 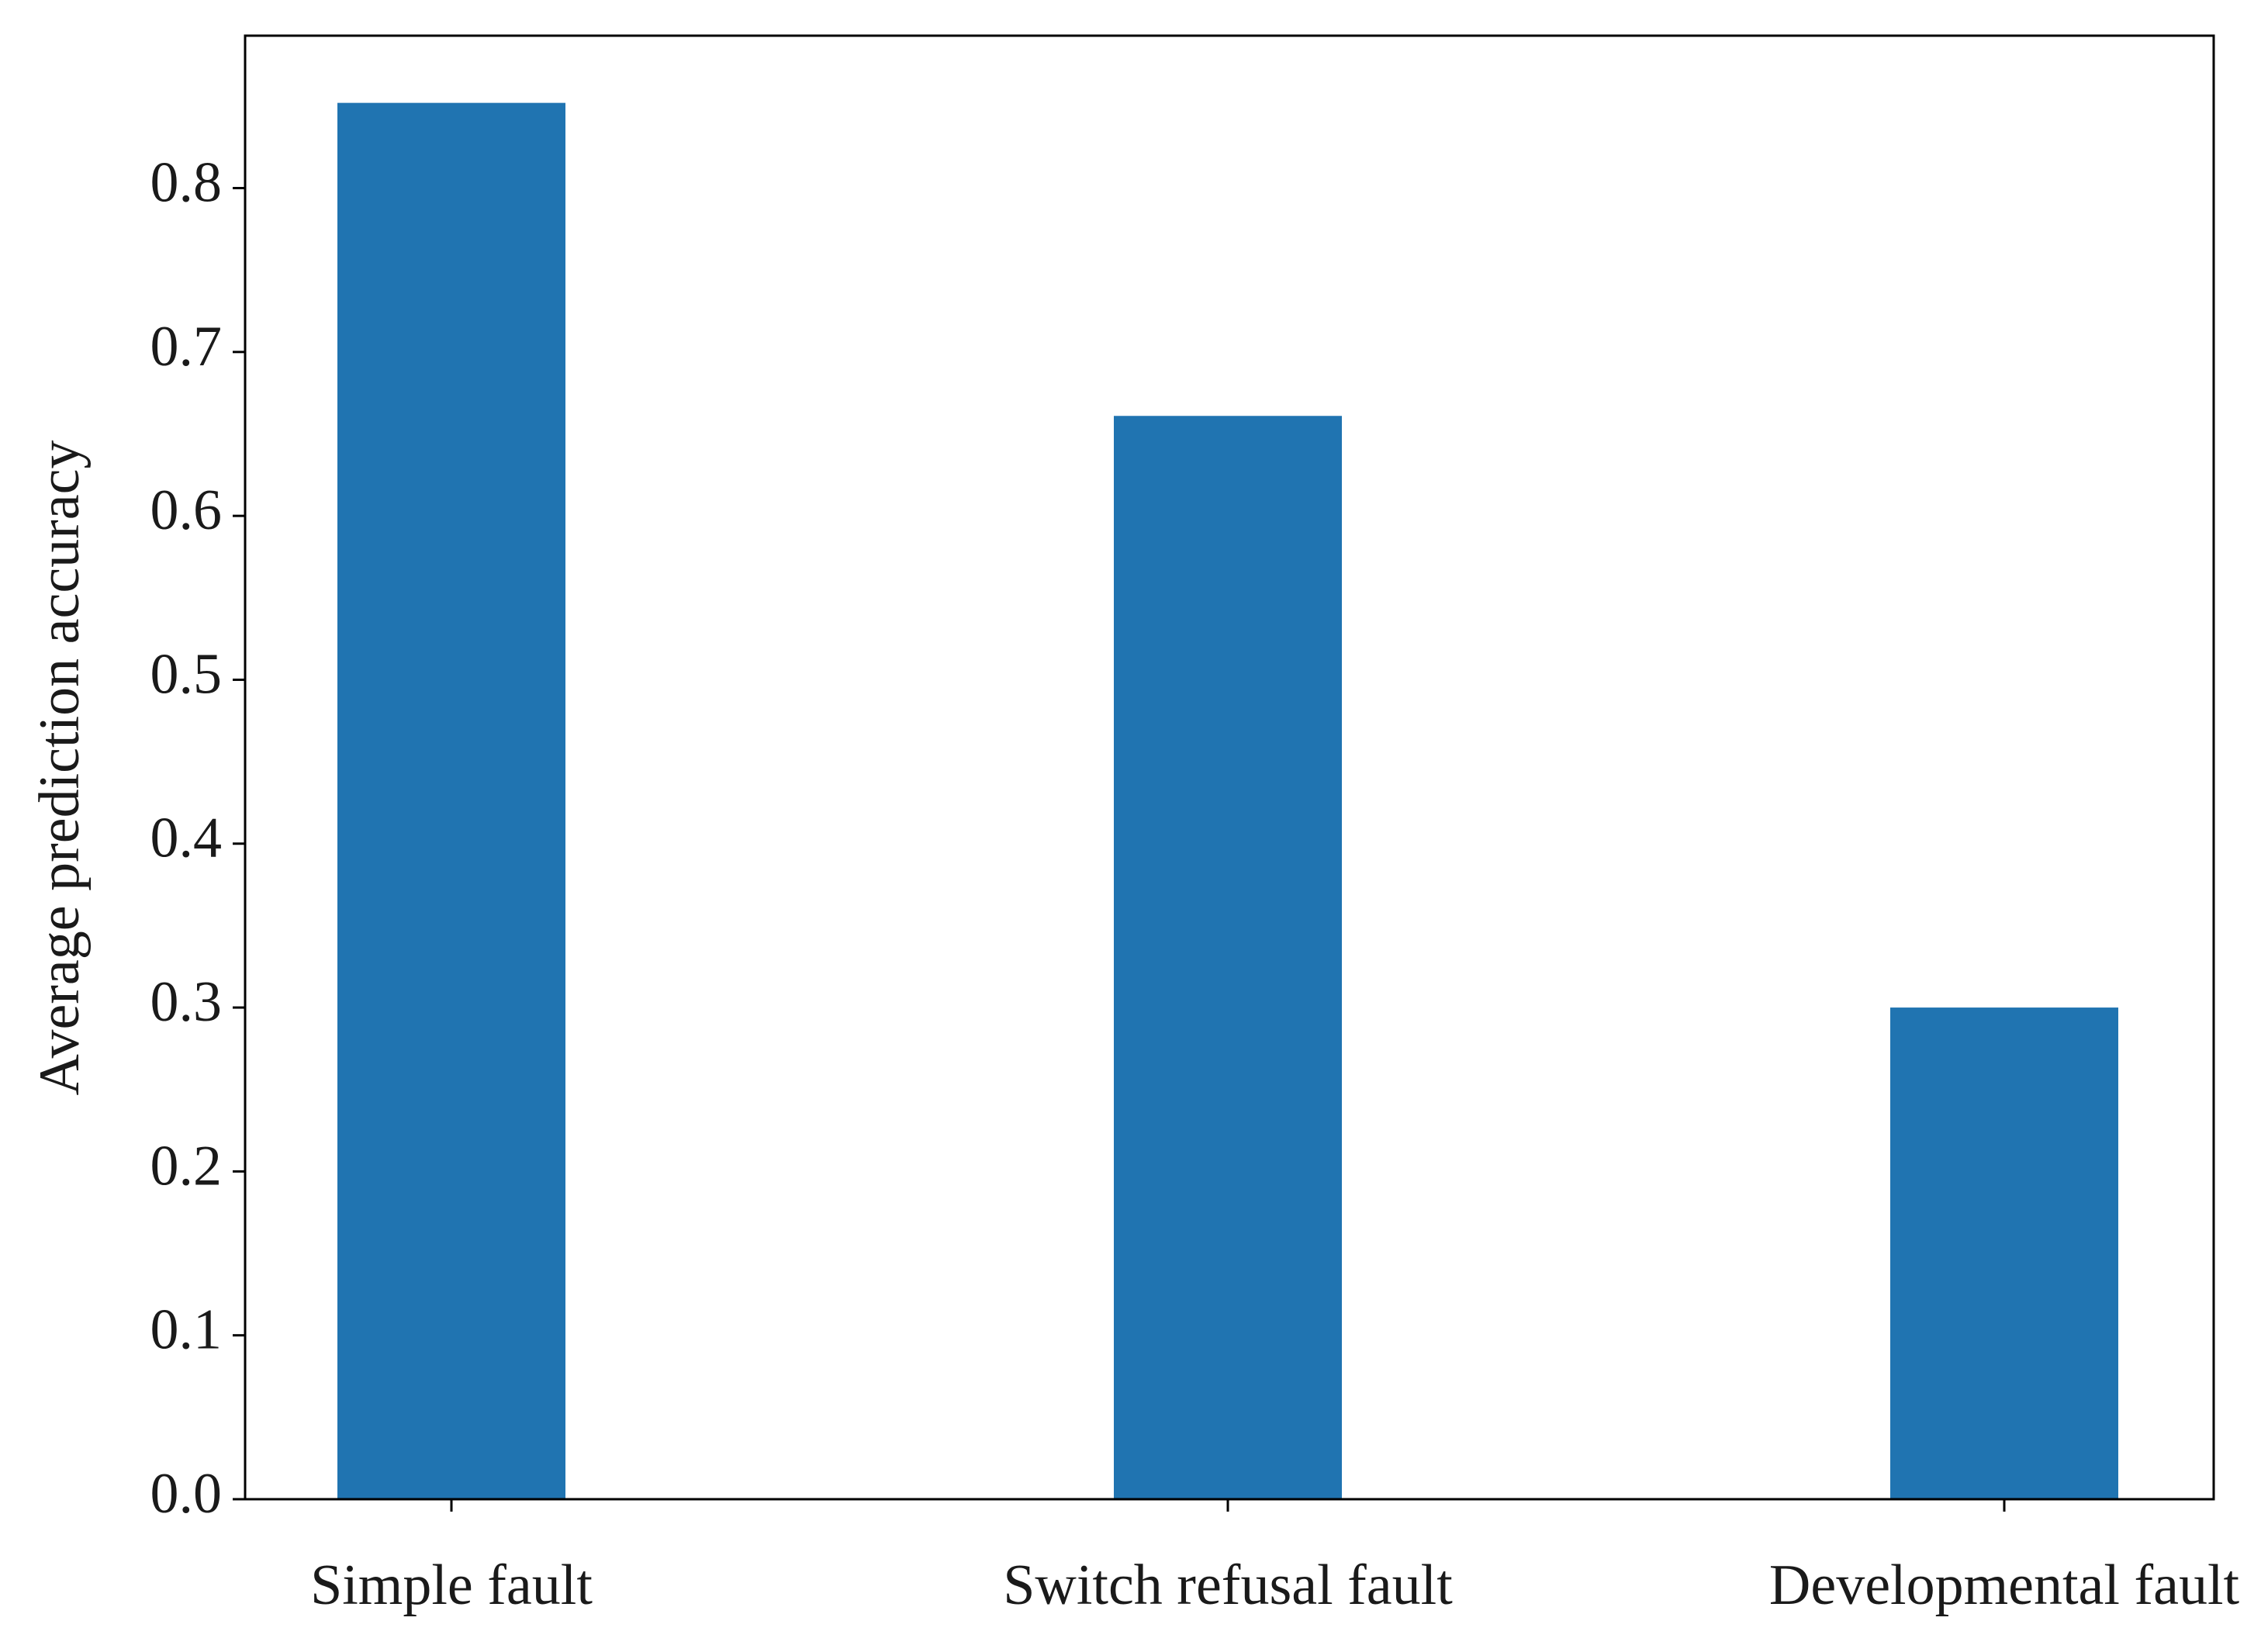 I want to click on y-tick-label: 0.8, so click(x=186, y=183).